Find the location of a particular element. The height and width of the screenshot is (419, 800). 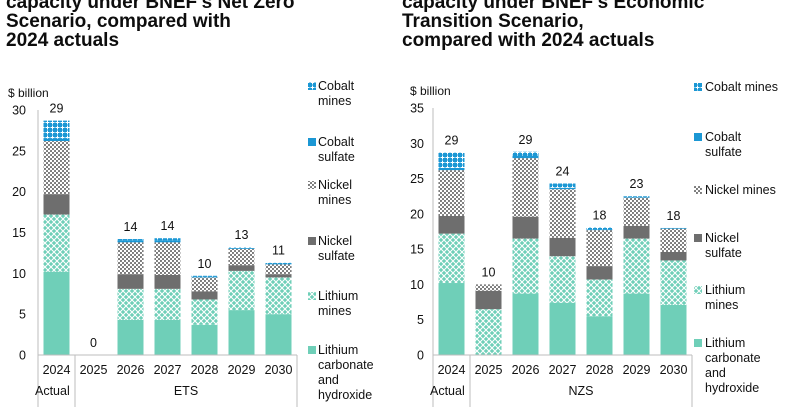

right-x-tick-2024: 2024 is located at coordinates (452, 370).